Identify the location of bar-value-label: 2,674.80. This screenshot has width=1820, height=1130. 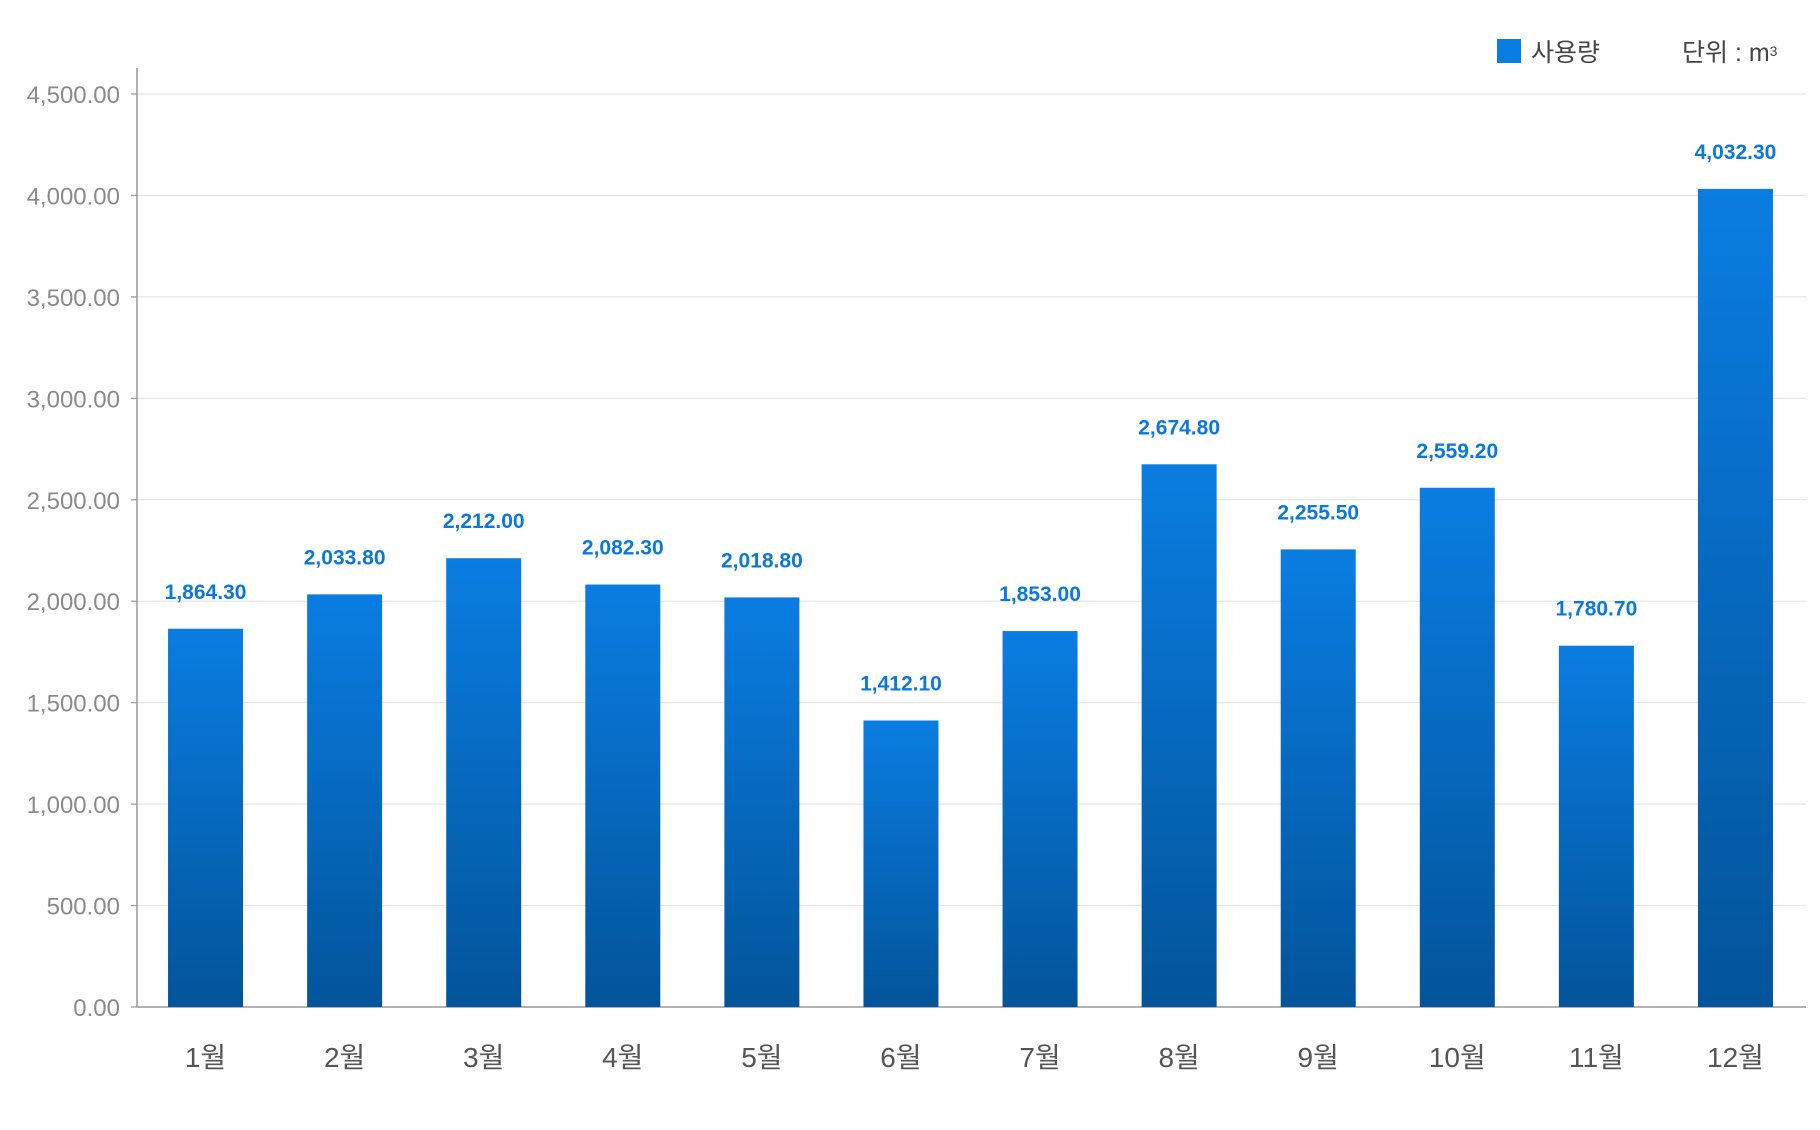
(1179, 427).